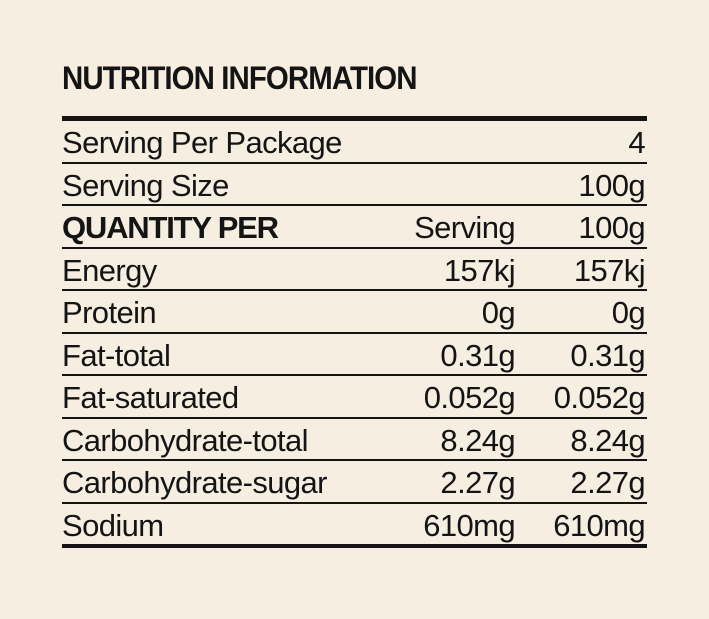  What do you see at coordinates (195, 482) in the screenshot?
I see `row-label: Carbohydrate-sugar` at bounding box center [195, 482].